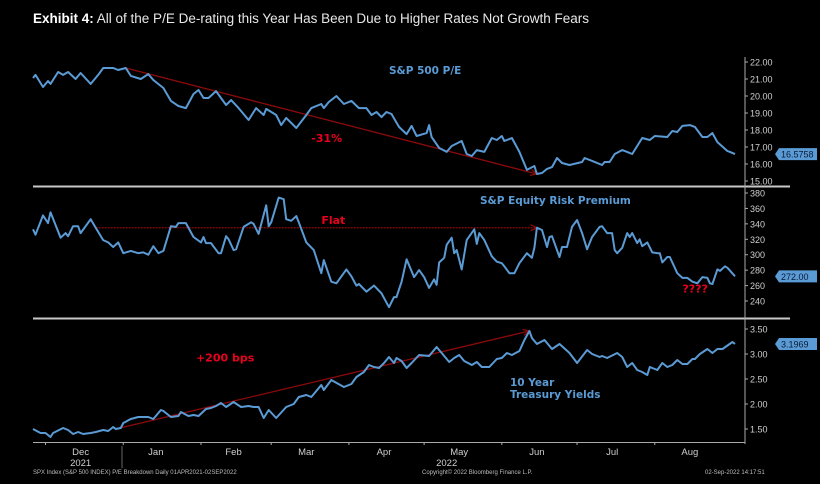  I want to click on x-tick-label: Aug, so click(689, 452).